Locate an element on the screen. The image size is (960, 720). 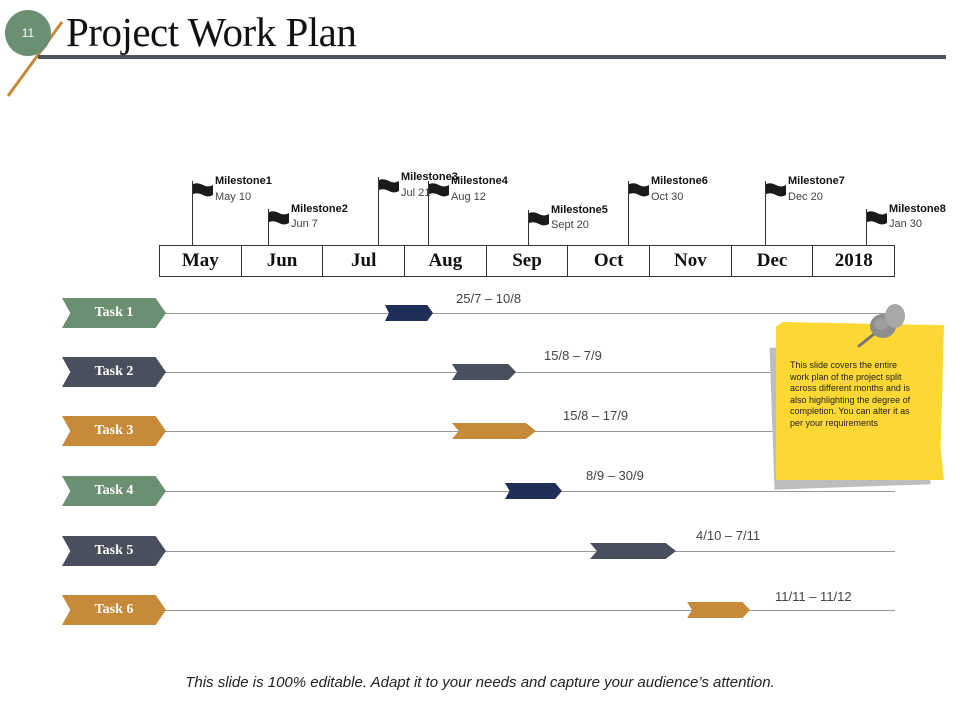
task-label-tag: Task 3 is located at coordinates (114, 431).